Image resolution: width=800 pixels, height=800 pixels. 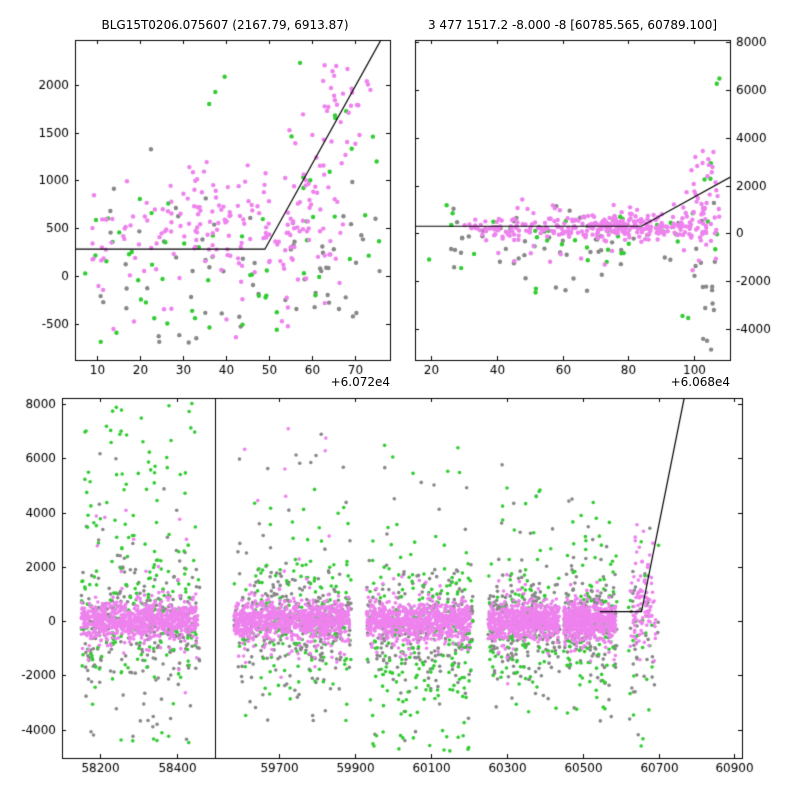 I want to click on x-axis-offset-label-top-left: +6.072e4, so click(x=360, y=382).